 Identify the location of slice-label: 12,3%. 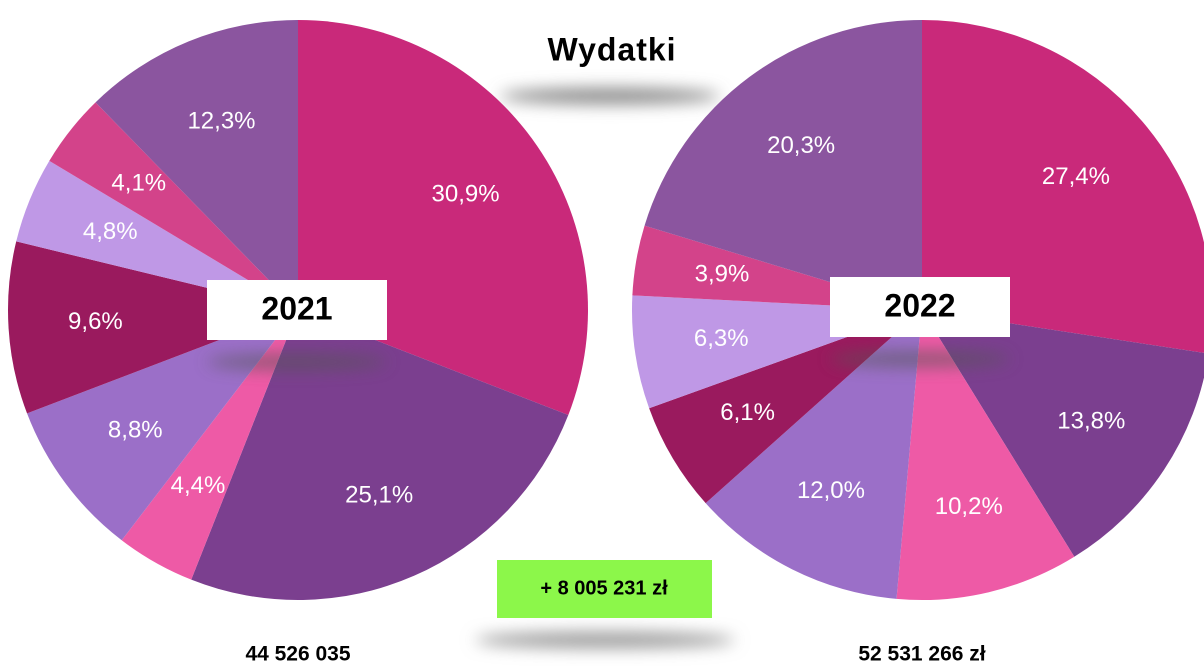
(221, 120).